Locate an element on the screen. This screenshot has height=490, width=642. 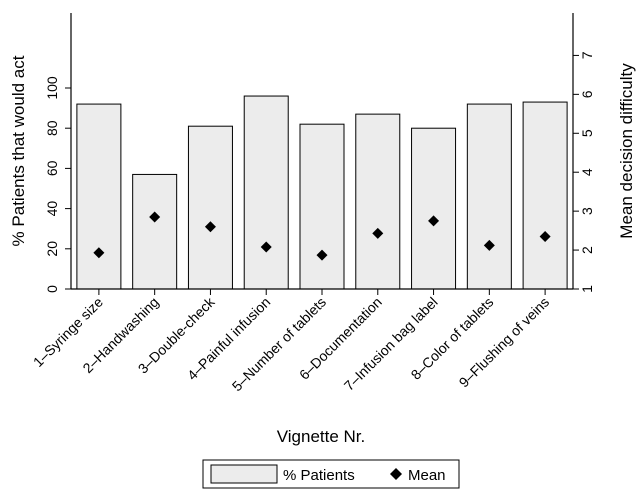
y-tick-label-4: 80 is located at coordinates (52, 128).